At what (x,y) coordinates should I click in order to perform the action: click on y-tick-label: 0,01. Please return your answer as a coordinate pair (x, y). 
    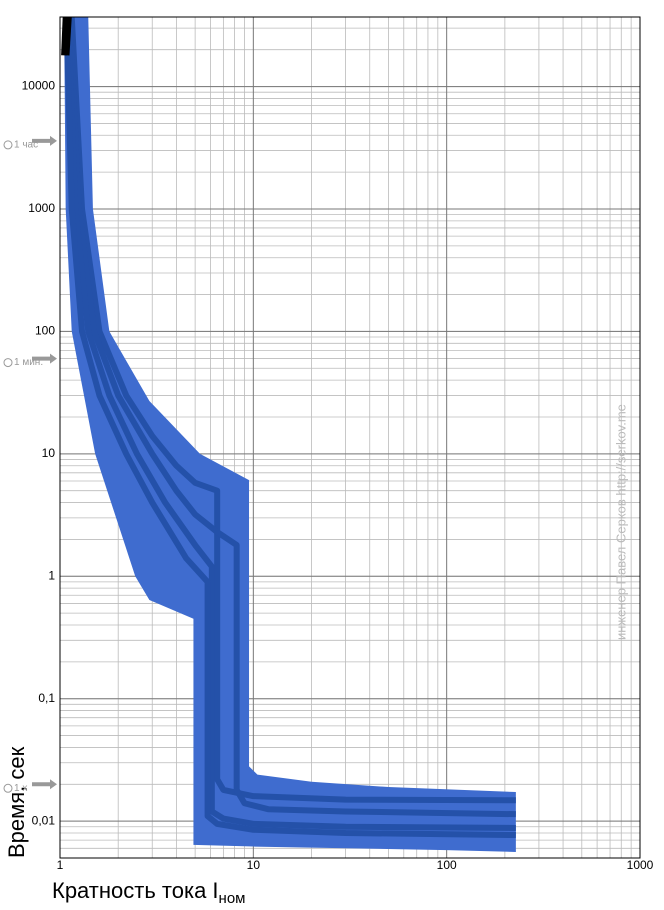
    Looking at the image, I should click on (44, 820).